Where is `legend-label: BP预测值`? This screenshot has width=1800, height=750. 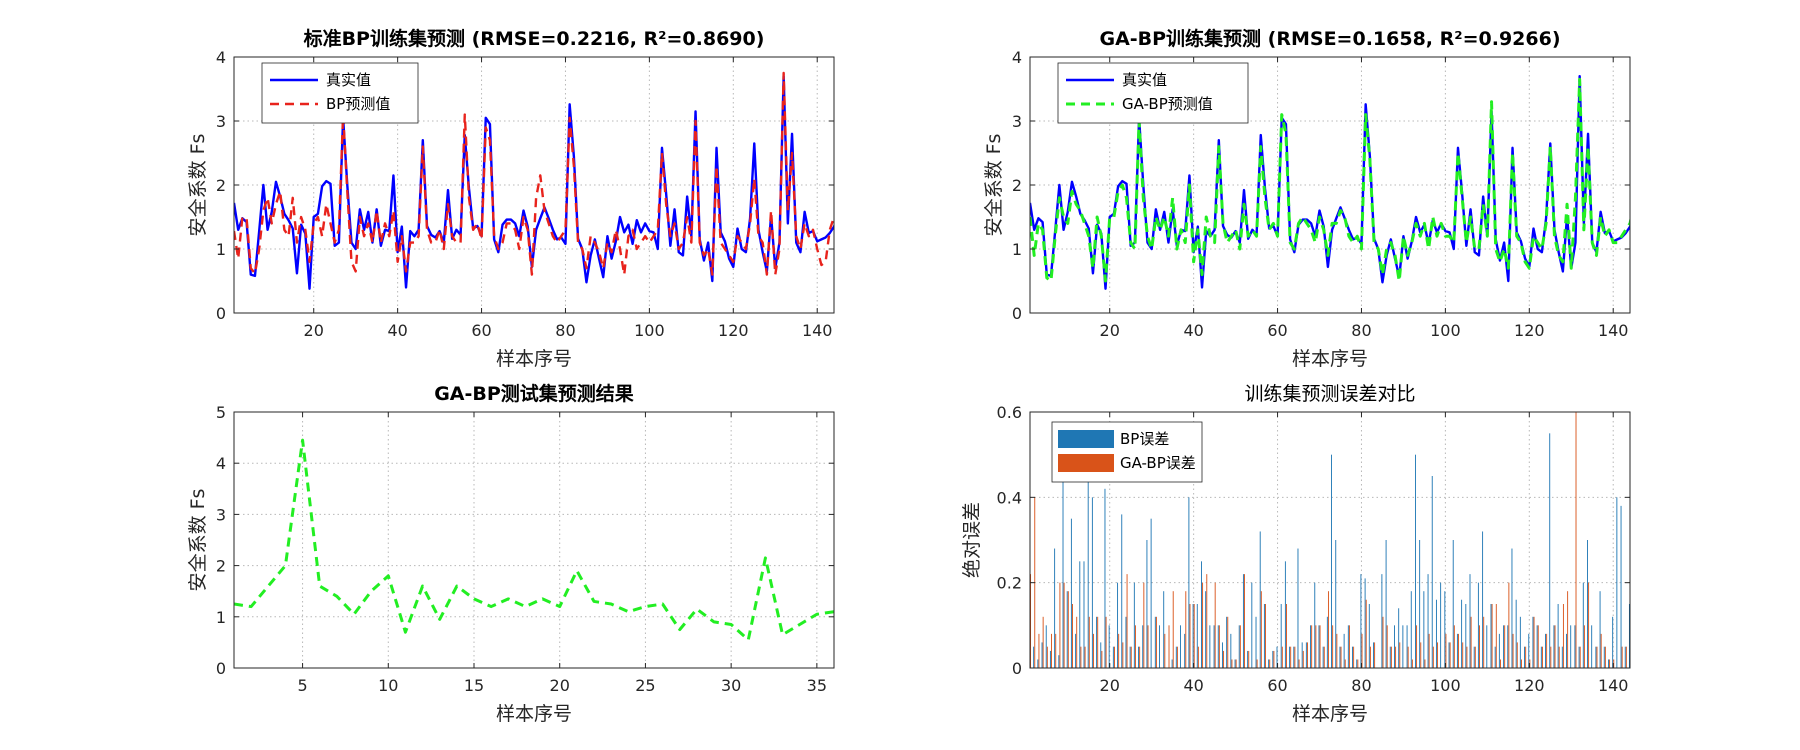 legend-label: BP预测值 is located at coordinates (358, 104).